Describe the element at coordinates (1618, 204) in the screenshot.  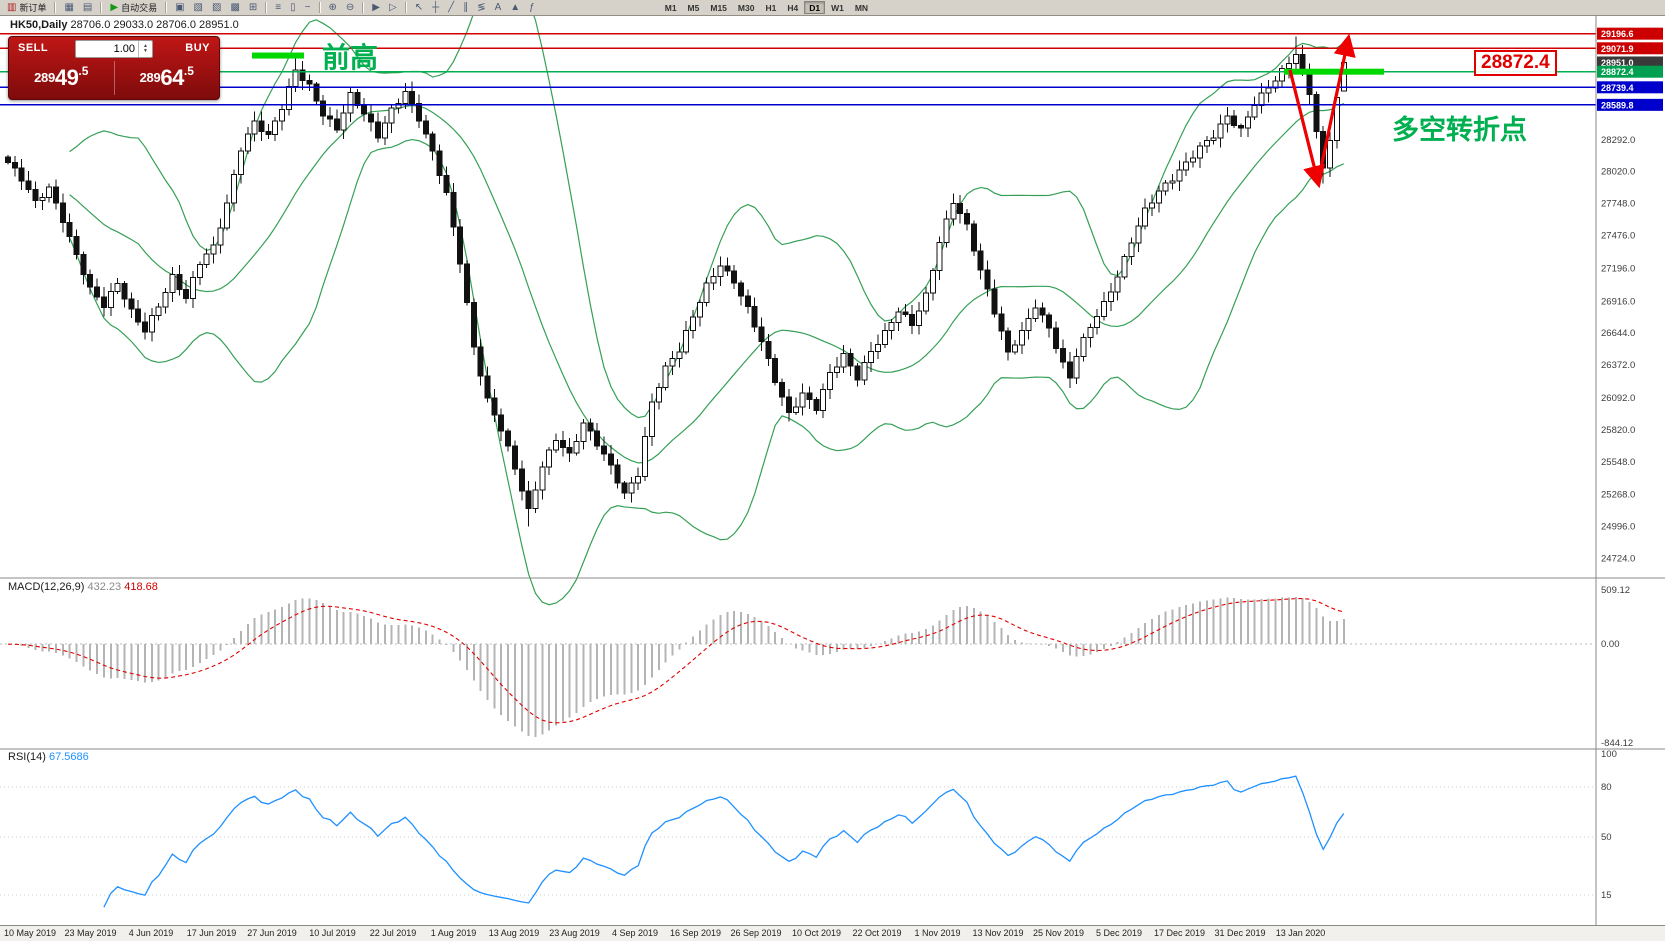
I see `svg-text: 27748.0` at that location.